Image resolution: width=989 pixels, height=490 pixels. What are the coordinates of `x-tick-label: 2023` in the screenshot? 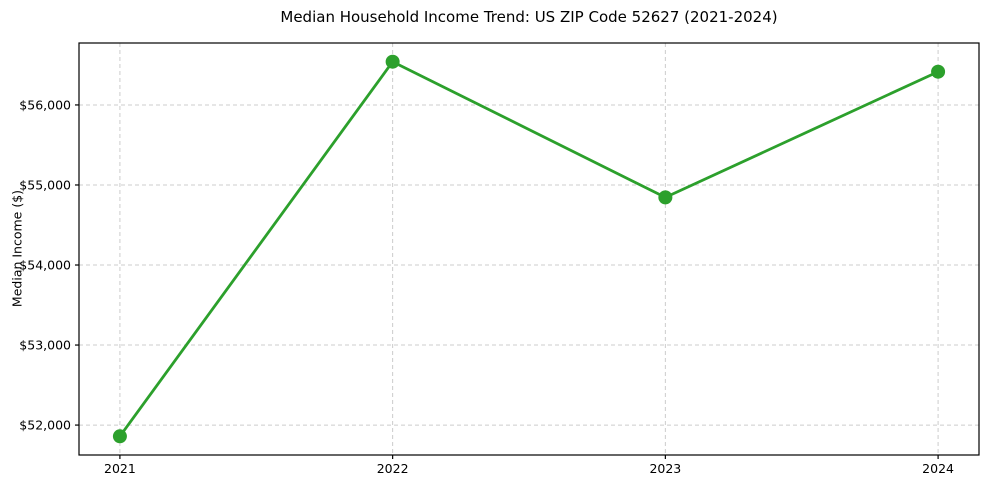 It's located at (665, 468).